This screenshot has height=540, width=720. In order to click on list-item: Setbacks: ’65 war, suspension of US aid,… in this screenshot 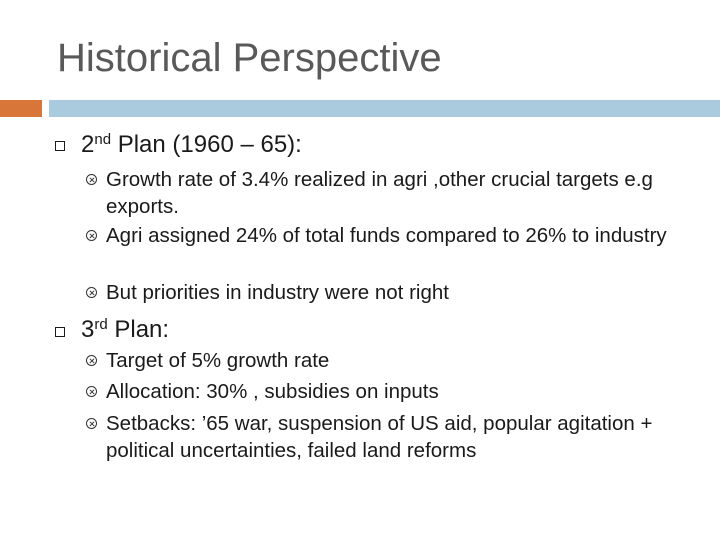, I will do `click(379, 437)`.